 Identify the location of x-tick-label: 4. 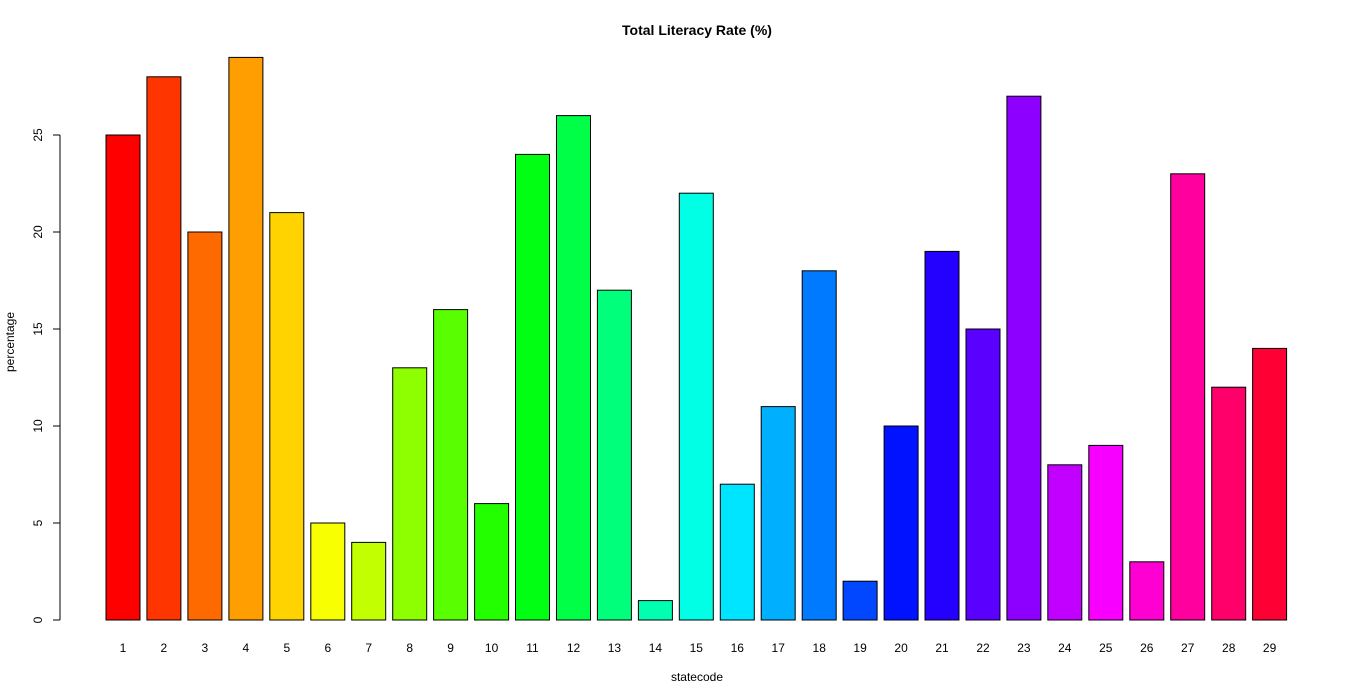
(246, 648).